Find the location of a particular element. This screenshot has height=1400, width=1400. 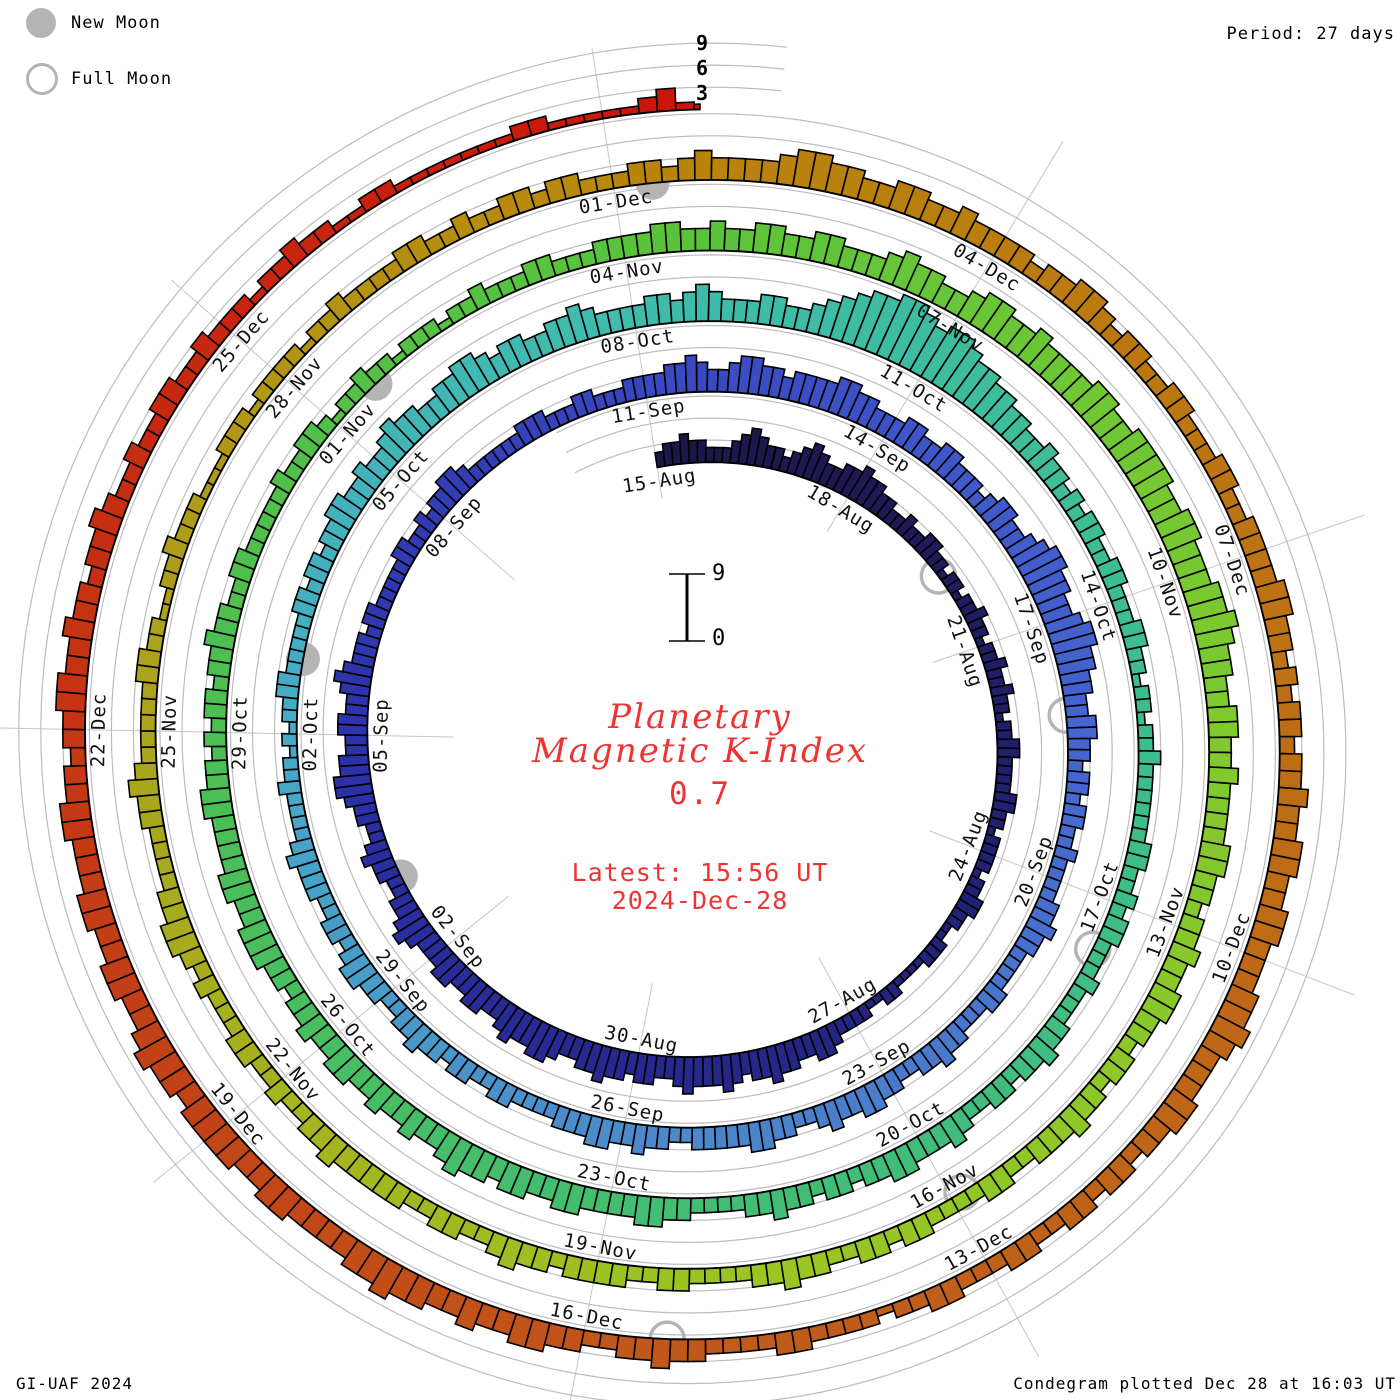

credit-label: GI-UAF 2024 is located at coordinates (74, 1383).